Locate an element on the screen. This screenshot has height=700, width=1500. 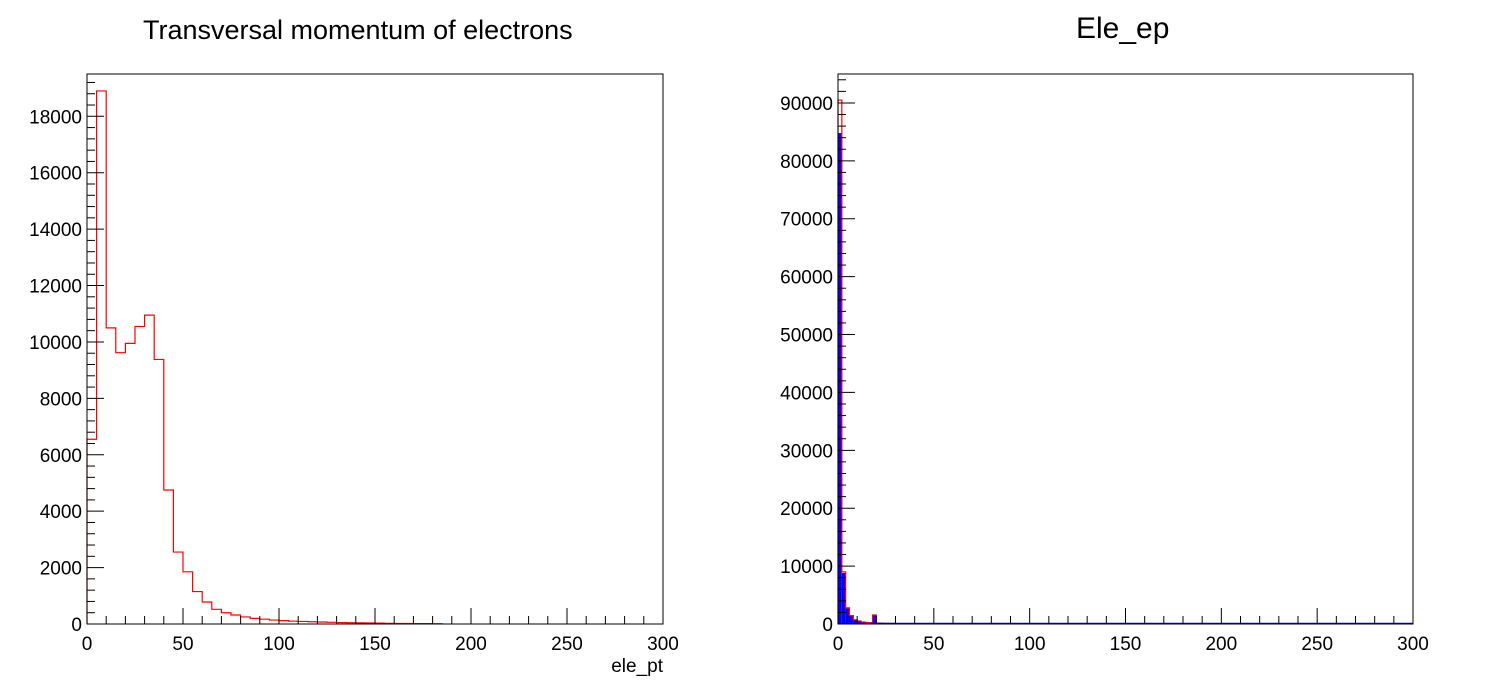
y-tick-label: 18000 is located at coordinates (55, 117).